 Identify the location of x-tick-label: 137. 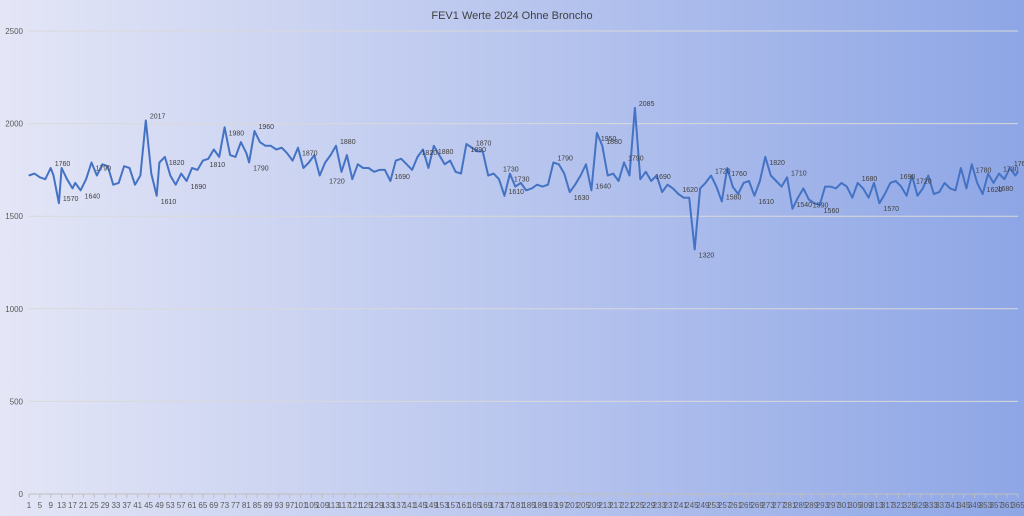
(399, 505).